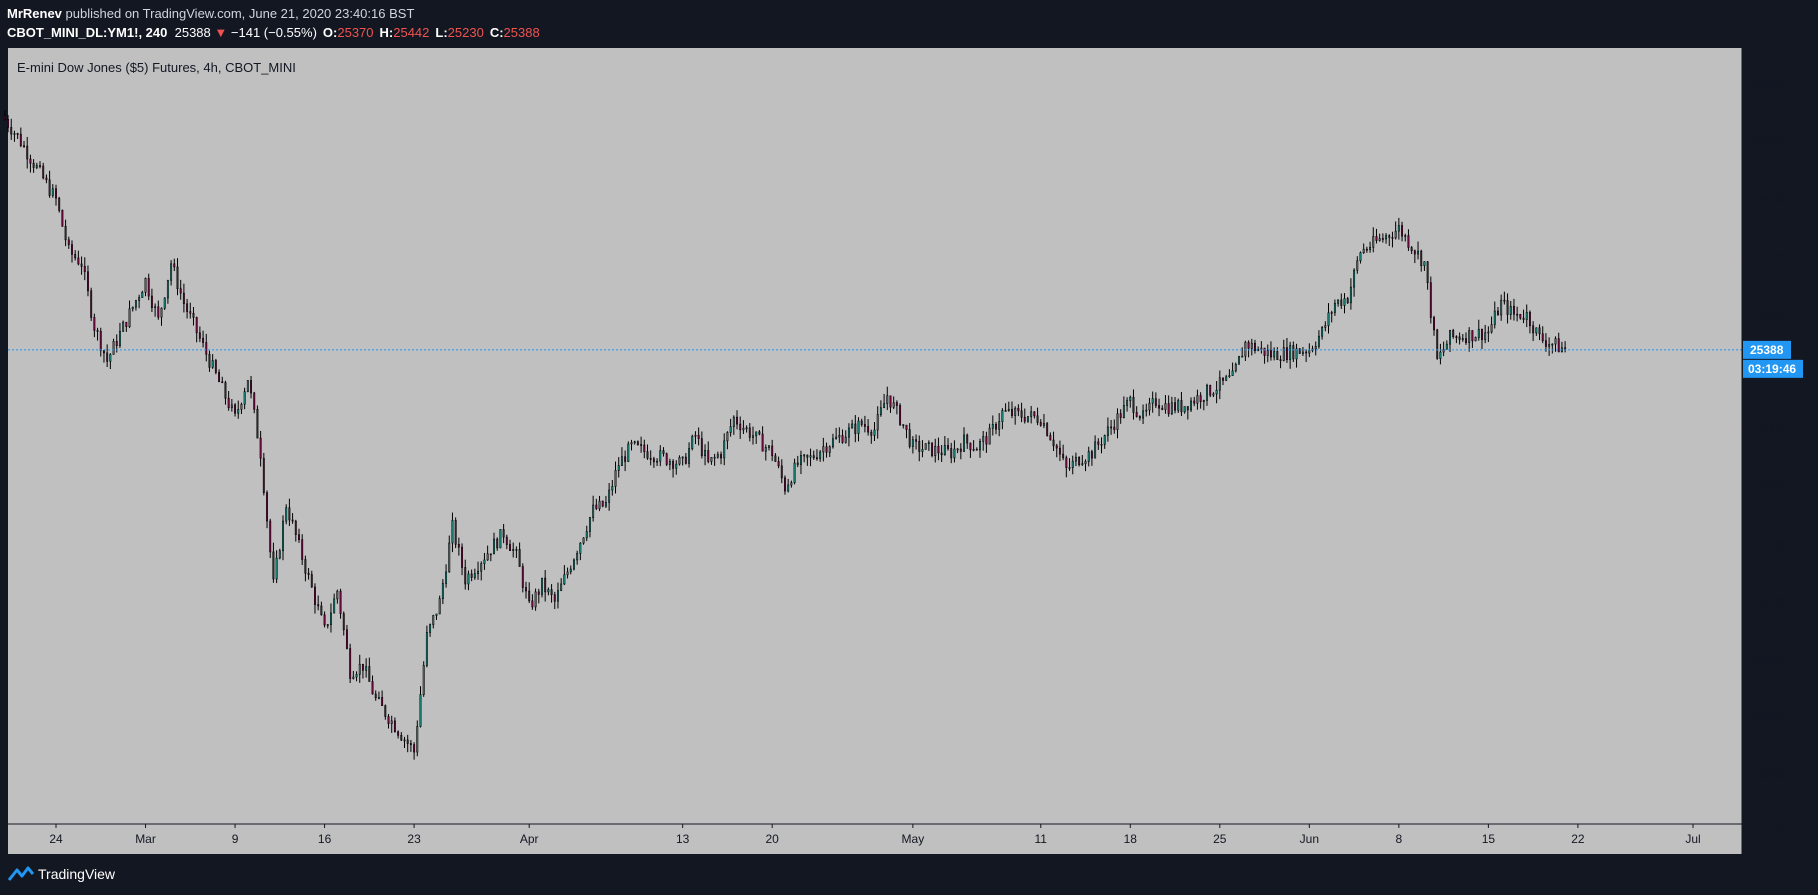  Describe the element at coordinates (1769, 142) in the screenshot. I see `y-tick-label: 29000` at that location.